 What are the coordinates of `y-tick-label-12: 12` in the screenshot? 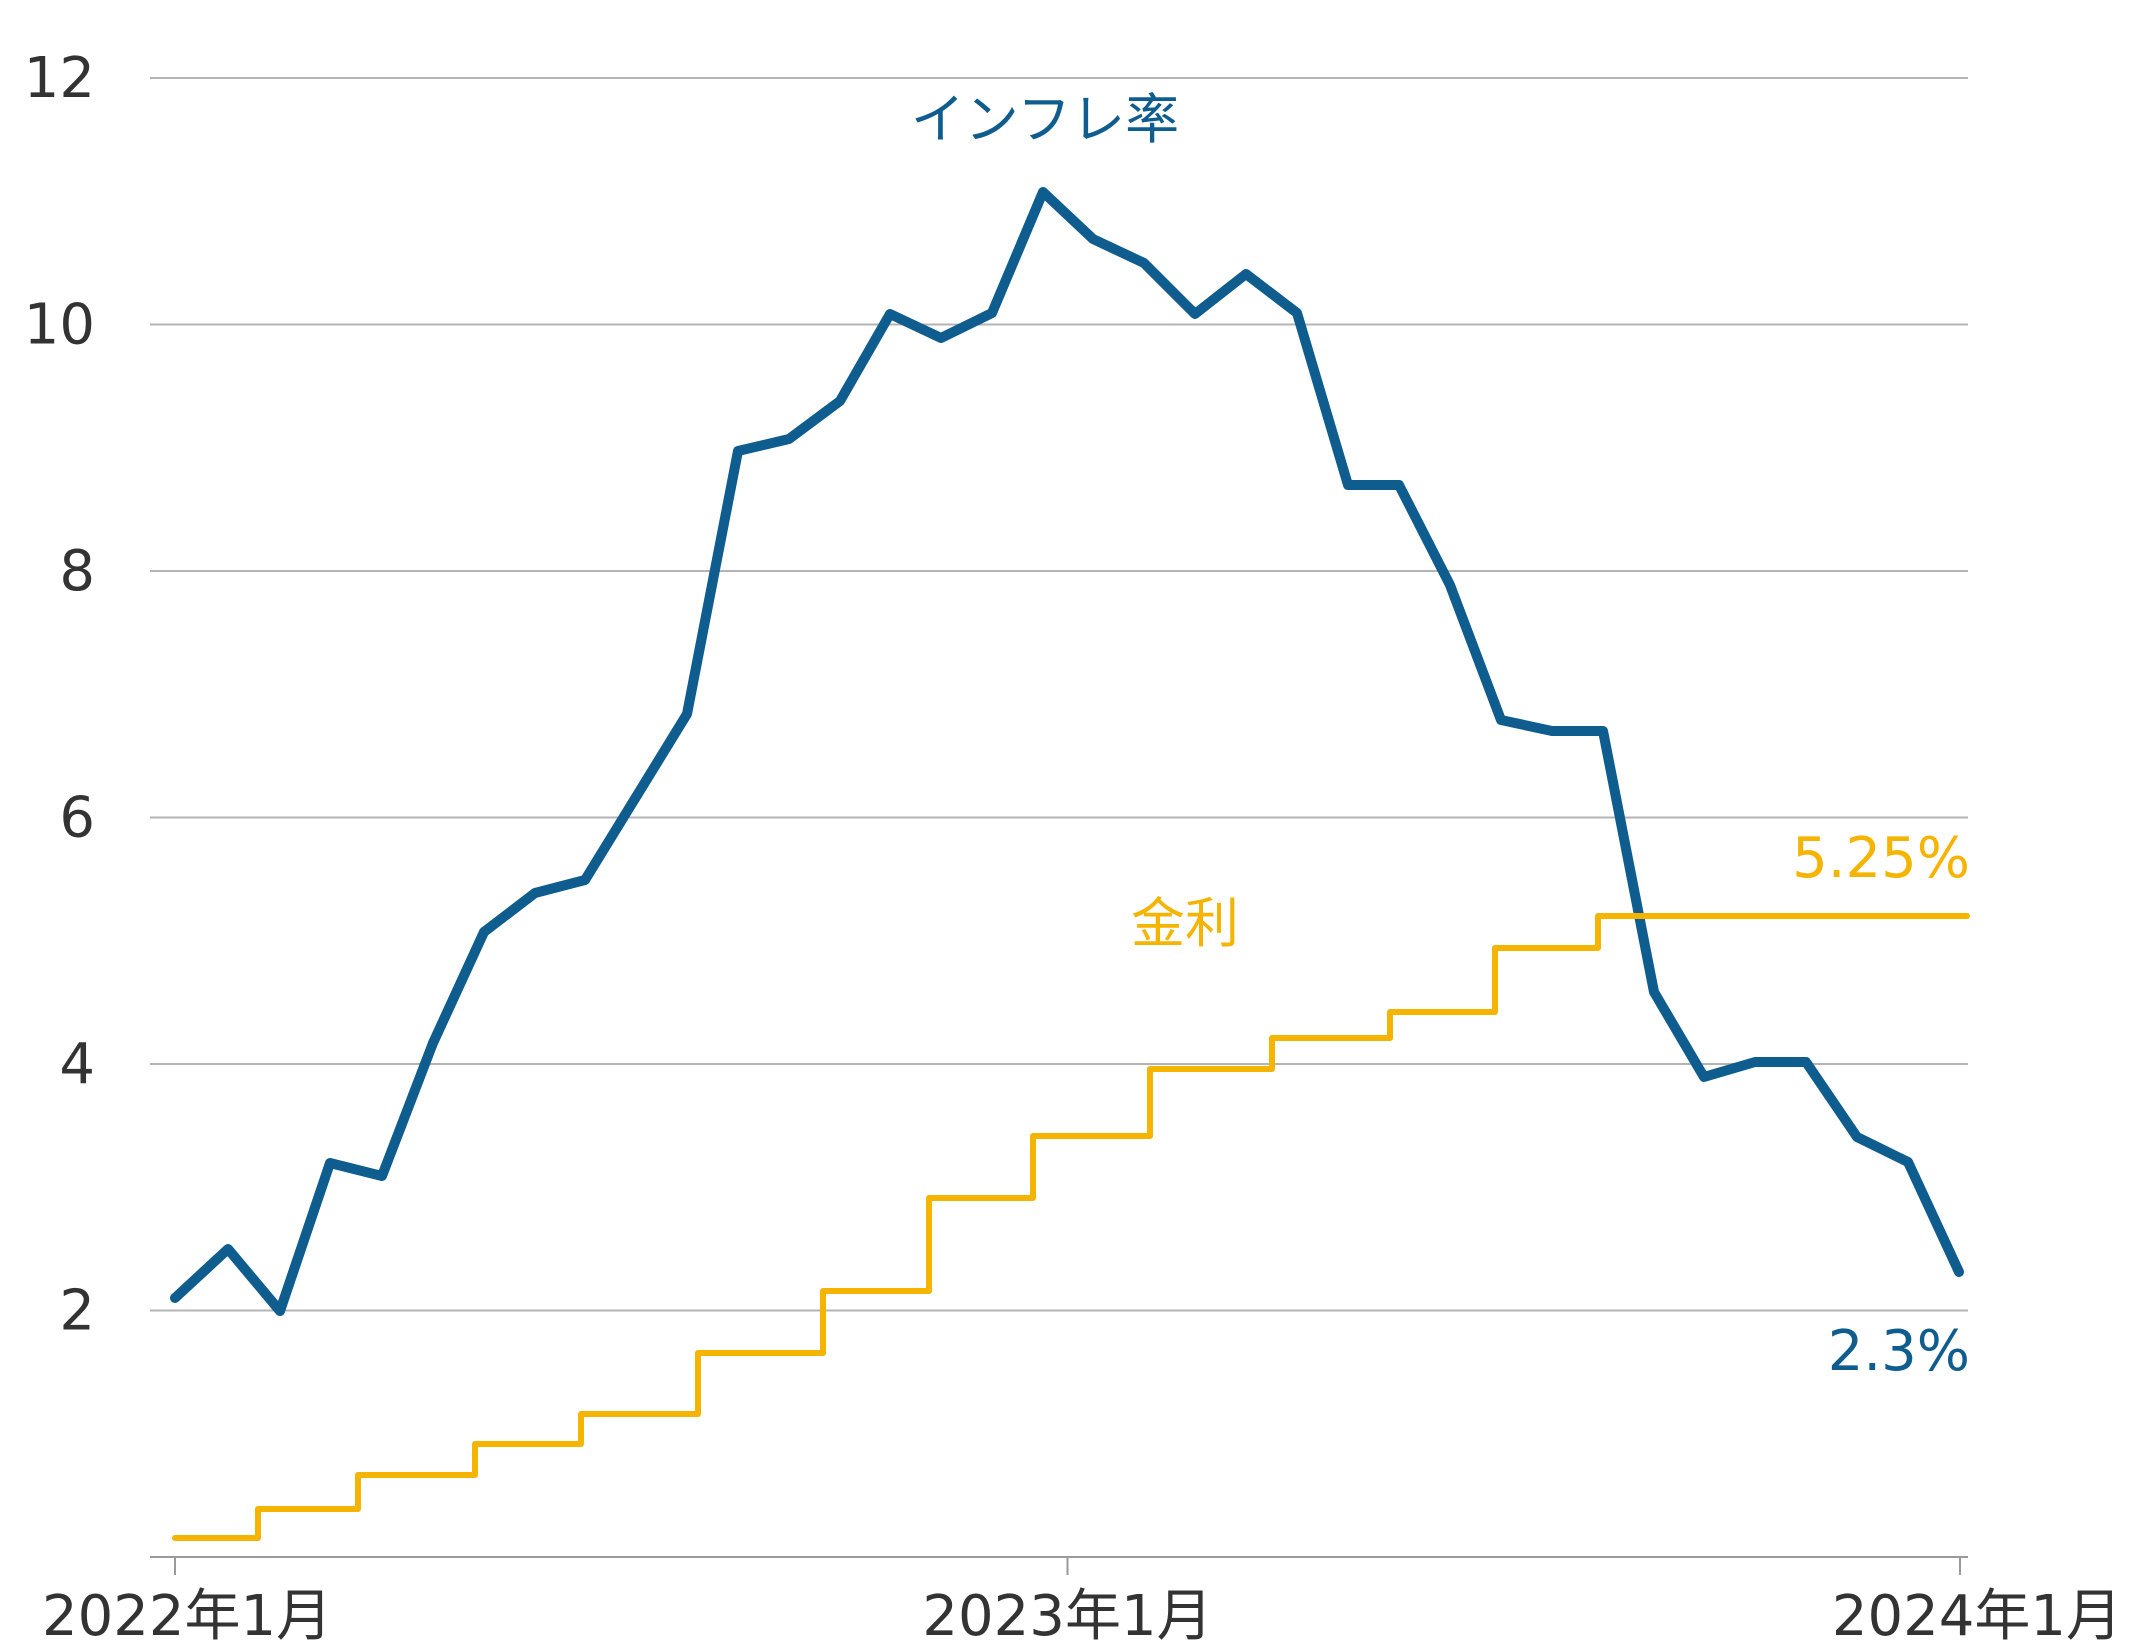 It's located at (59, 78).